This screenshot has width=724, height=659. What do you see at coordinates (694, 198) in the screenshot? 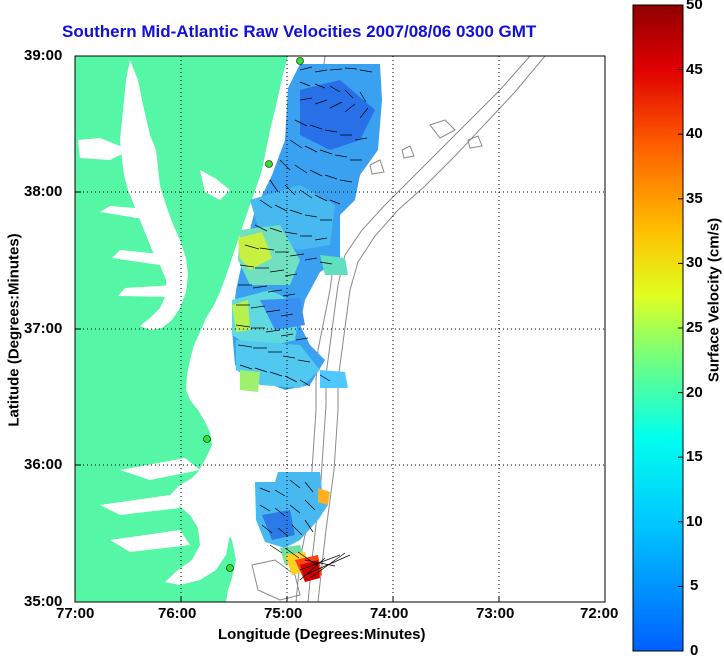
I see `colorbar-tick-label: 35` at bounding box center [694, 198].